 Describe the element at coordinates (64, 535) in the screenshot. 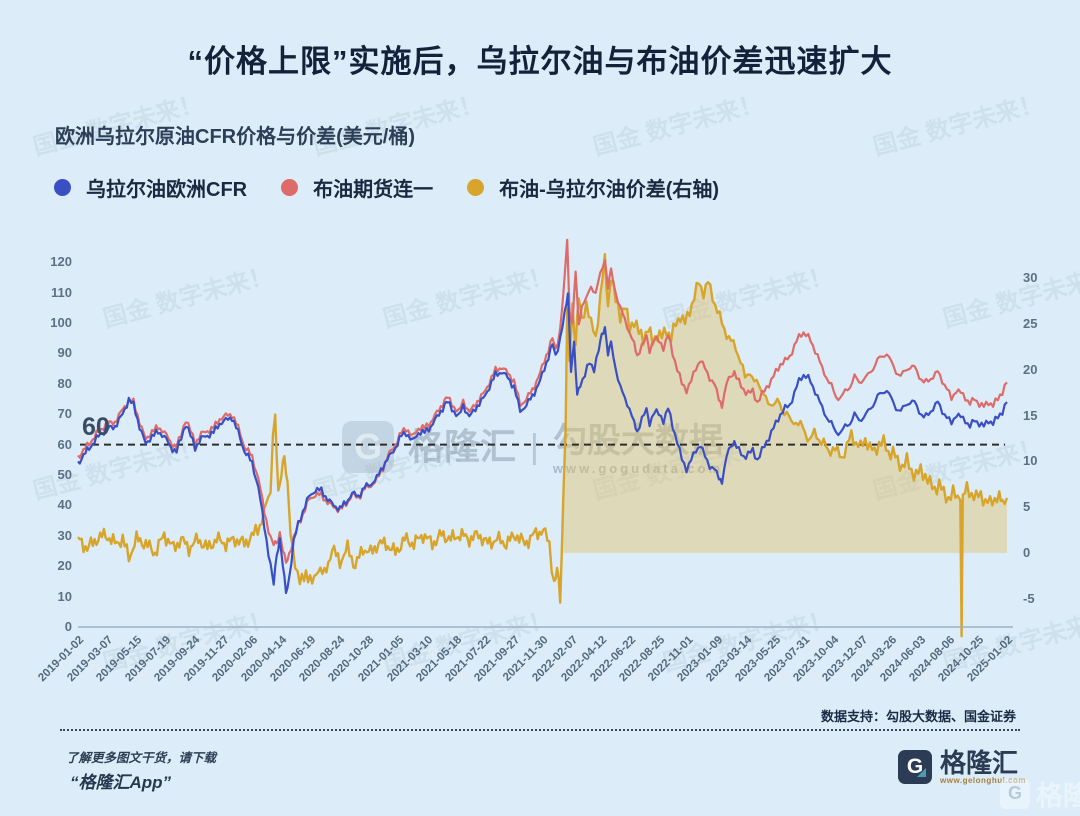

I see `left-axis-tick-label: 30` at that location.